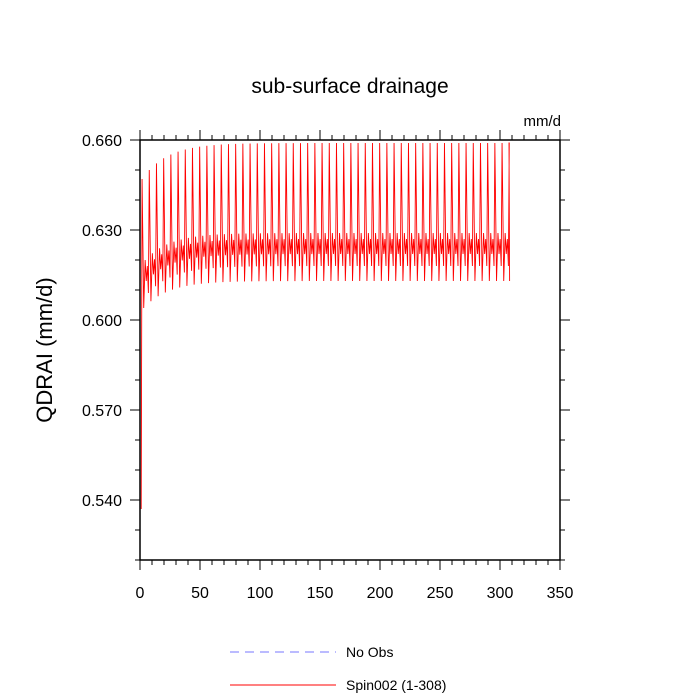  Describe the element at coordinates (560, 593) in the screenshot. I see `x-tick-label: 350` at that location.